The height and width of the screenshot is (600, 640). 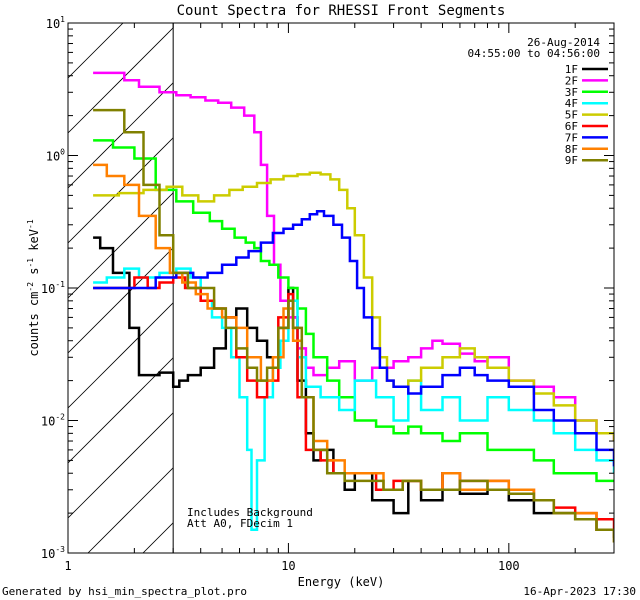 I want to click on legend-label-1F: 1F, so click(x=571, y=69).